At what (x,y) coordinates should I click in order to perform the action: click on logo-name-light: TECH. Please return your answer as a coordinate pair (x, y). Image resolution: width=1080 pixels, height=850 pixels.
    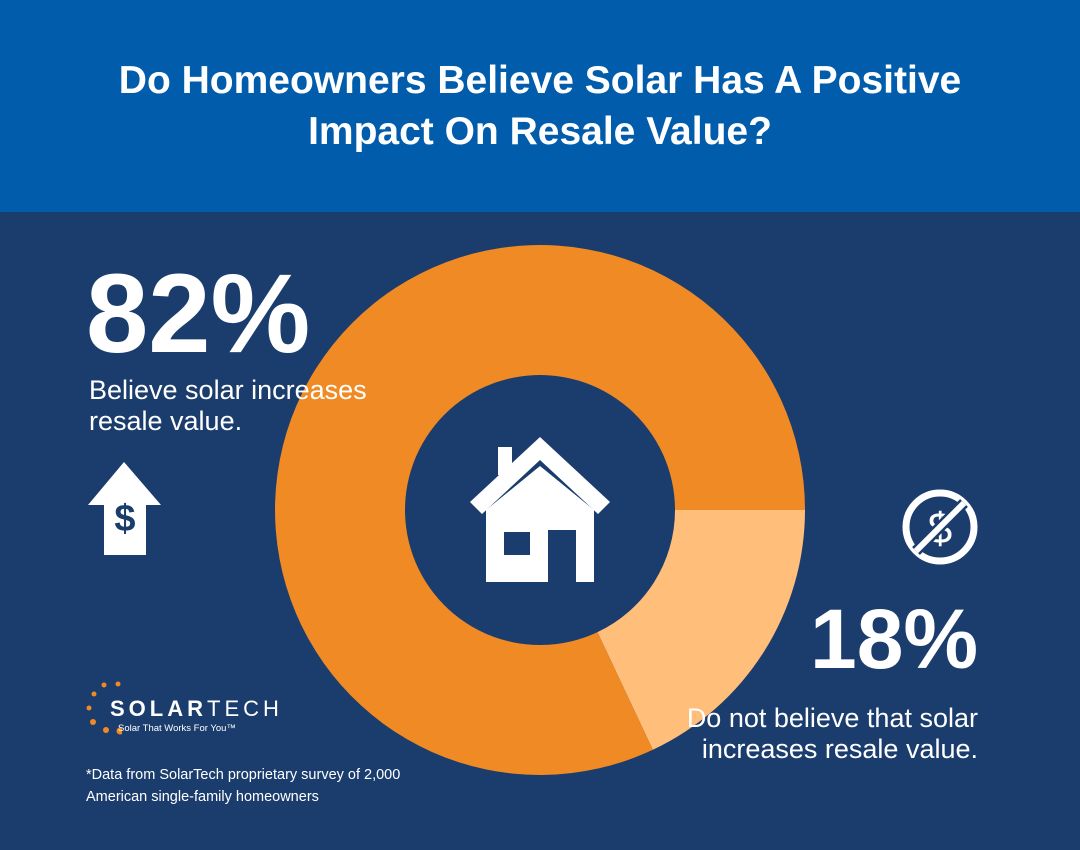
    Looking at the image, I should click on (245, 708).